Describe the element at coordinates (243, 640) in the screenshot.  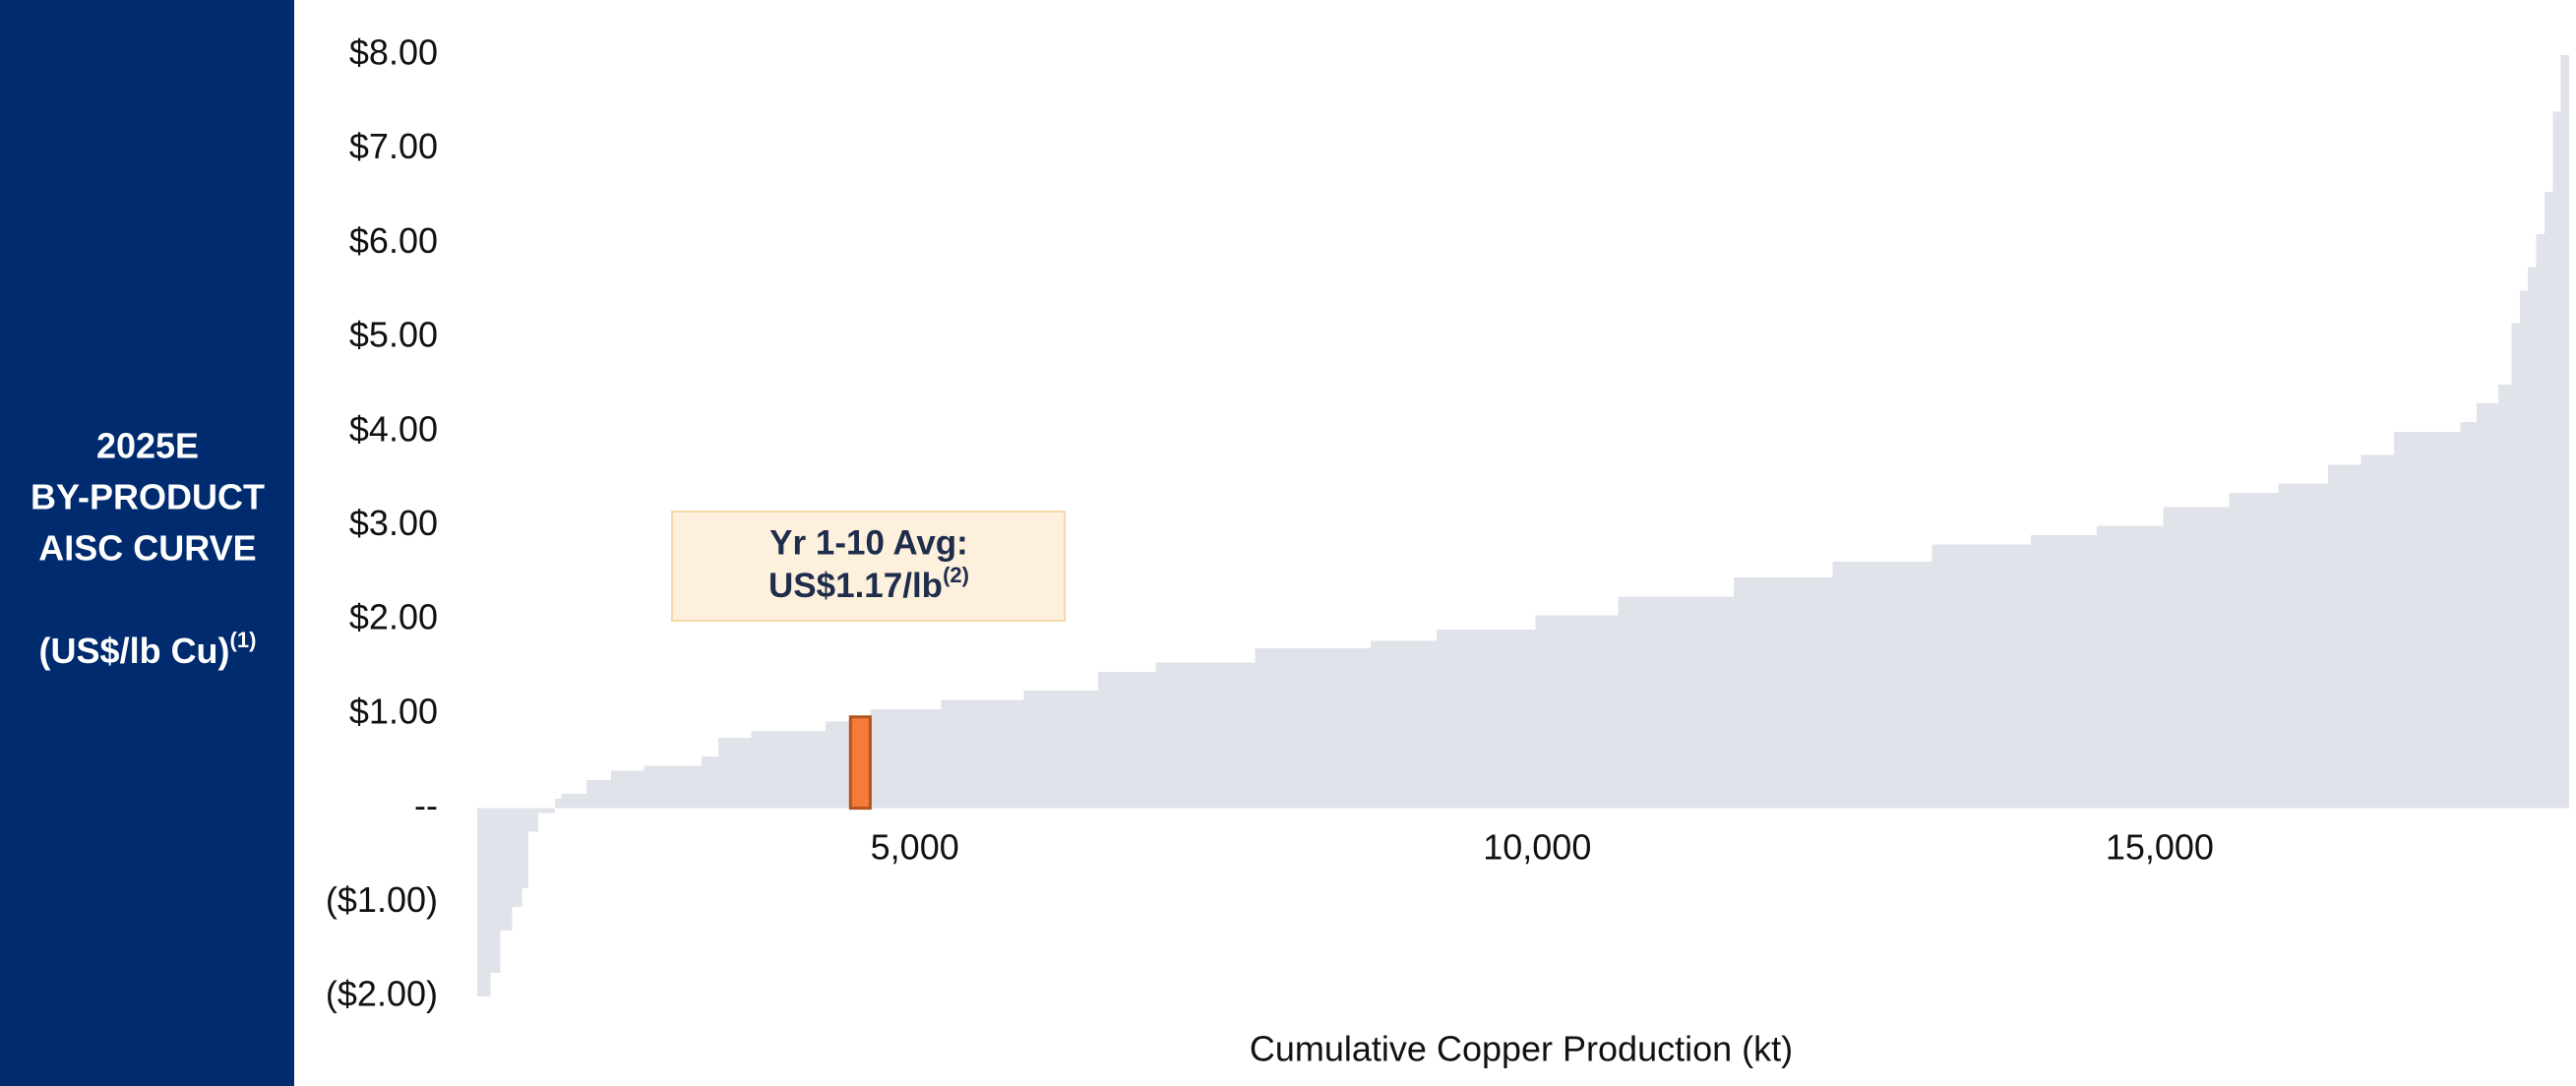
I see `unit-superscript: (1)` at that location.